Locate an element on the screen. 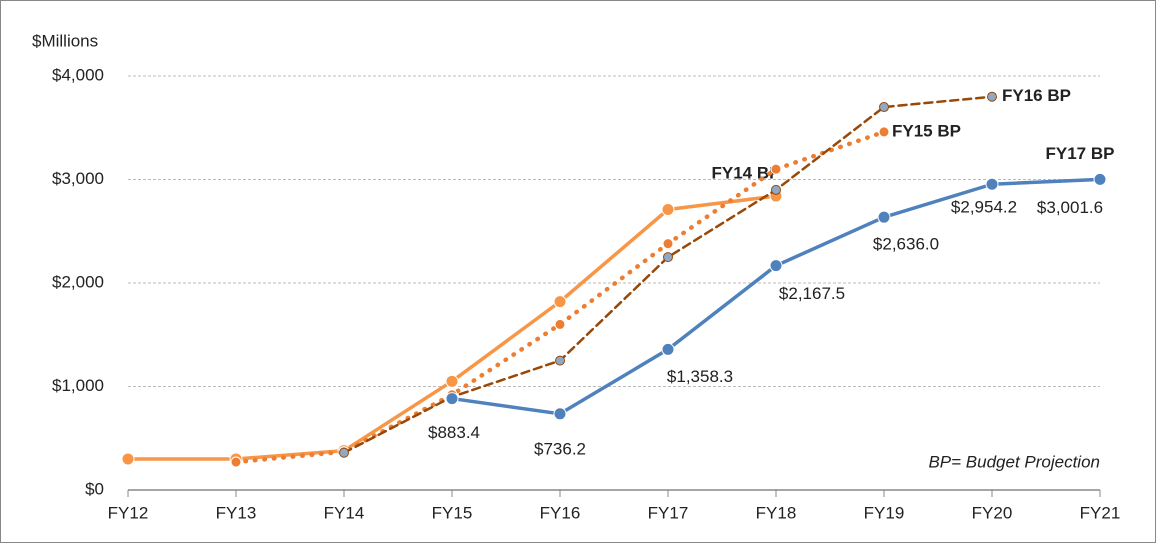 Image resolution: width=1156 pixels, height=543 pixels. x-tick-label: FY15 is located at coordinates (452, 512).